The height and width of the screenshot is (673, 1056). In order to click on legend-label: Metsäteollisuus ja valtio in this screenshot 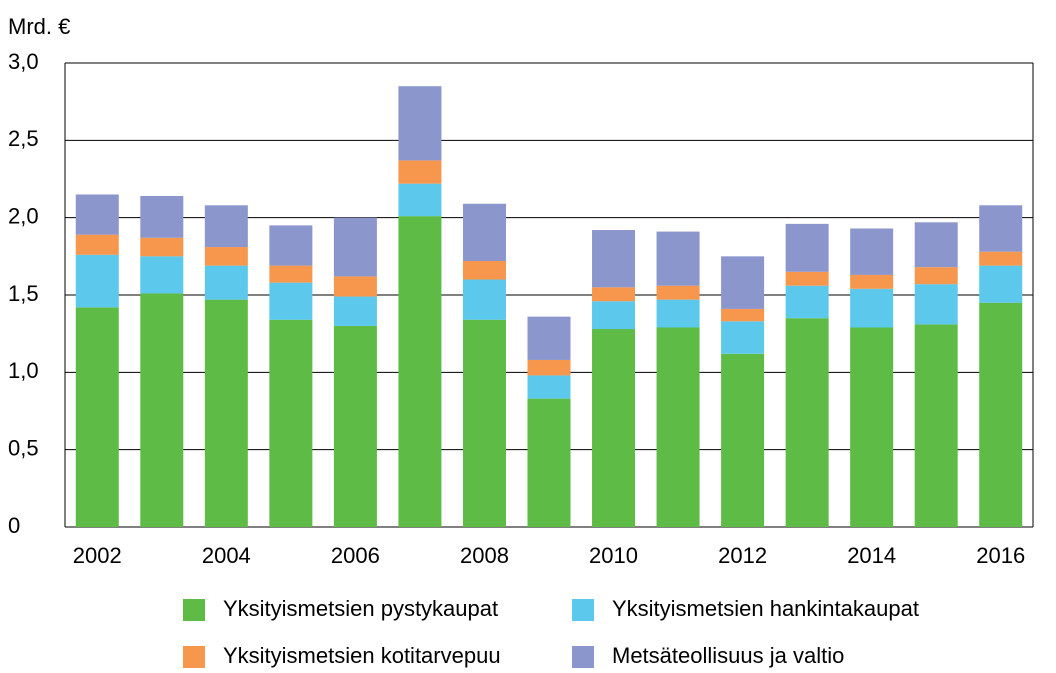, I will do `click(728, 655)`.